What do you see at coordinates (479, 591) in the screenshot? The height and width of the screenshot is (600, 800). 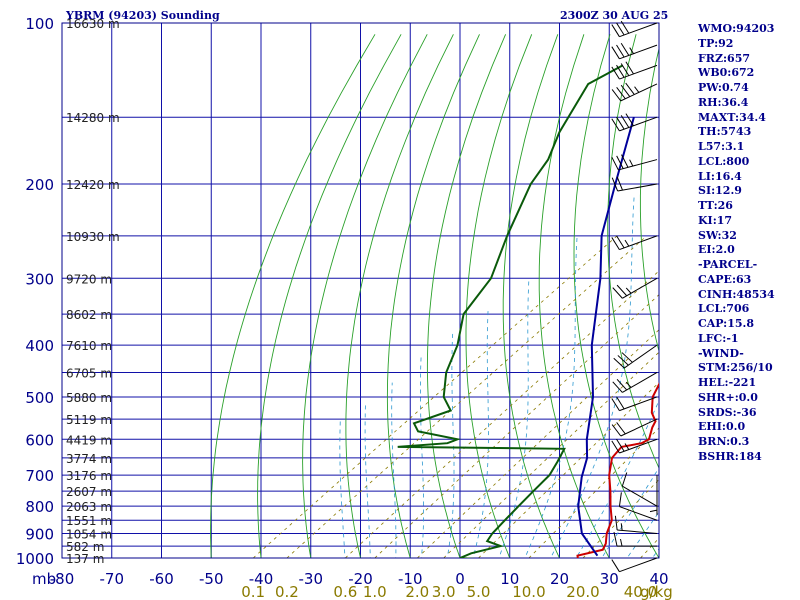 I see `mixing-ratio-label: 5.0` at bounding box center [479, 591].